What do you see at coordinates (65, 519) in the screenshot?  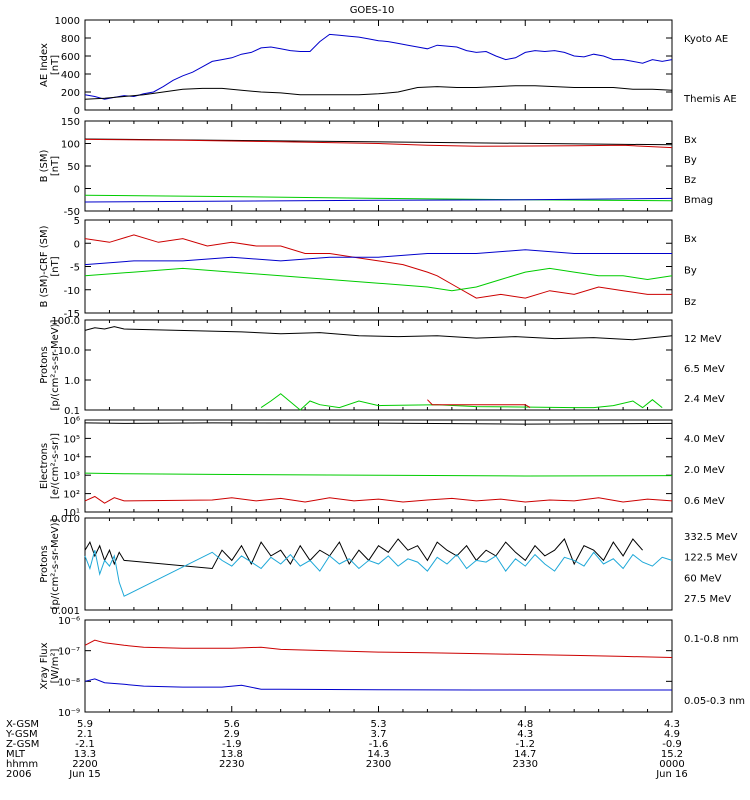 I see `y-tick-label: 0.010` at bounding box center [65, 519].